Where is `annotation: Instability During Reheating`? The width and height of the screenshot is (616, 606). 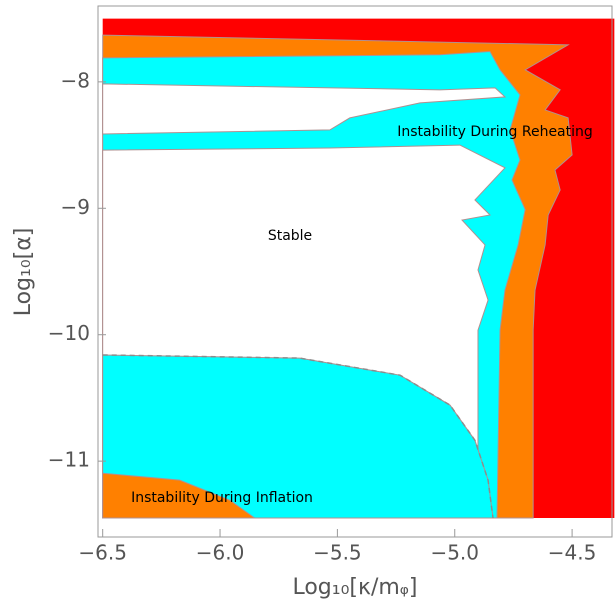
annotation: Instability During Reheating is located at coordinates (495, 132).